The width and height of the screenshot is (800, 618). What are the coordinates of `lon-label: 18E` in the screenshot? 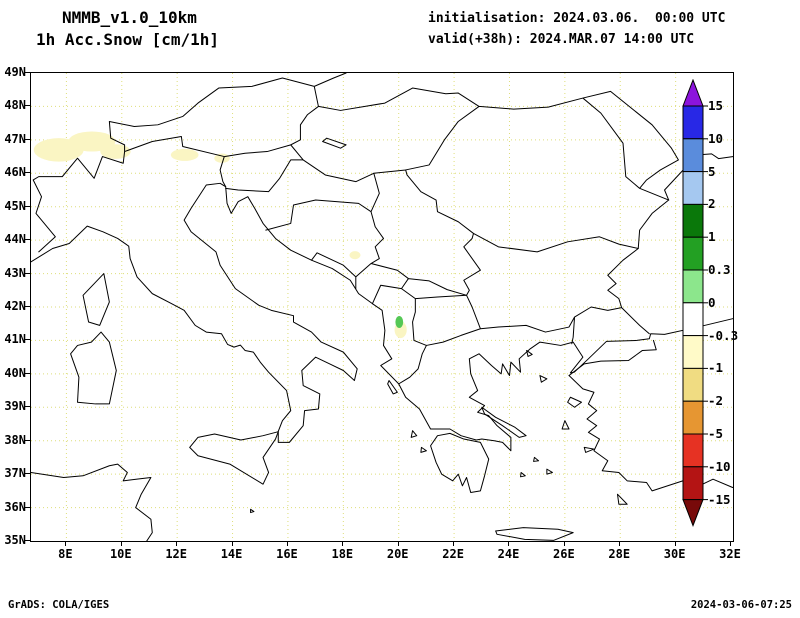 It's located at (342, 554).